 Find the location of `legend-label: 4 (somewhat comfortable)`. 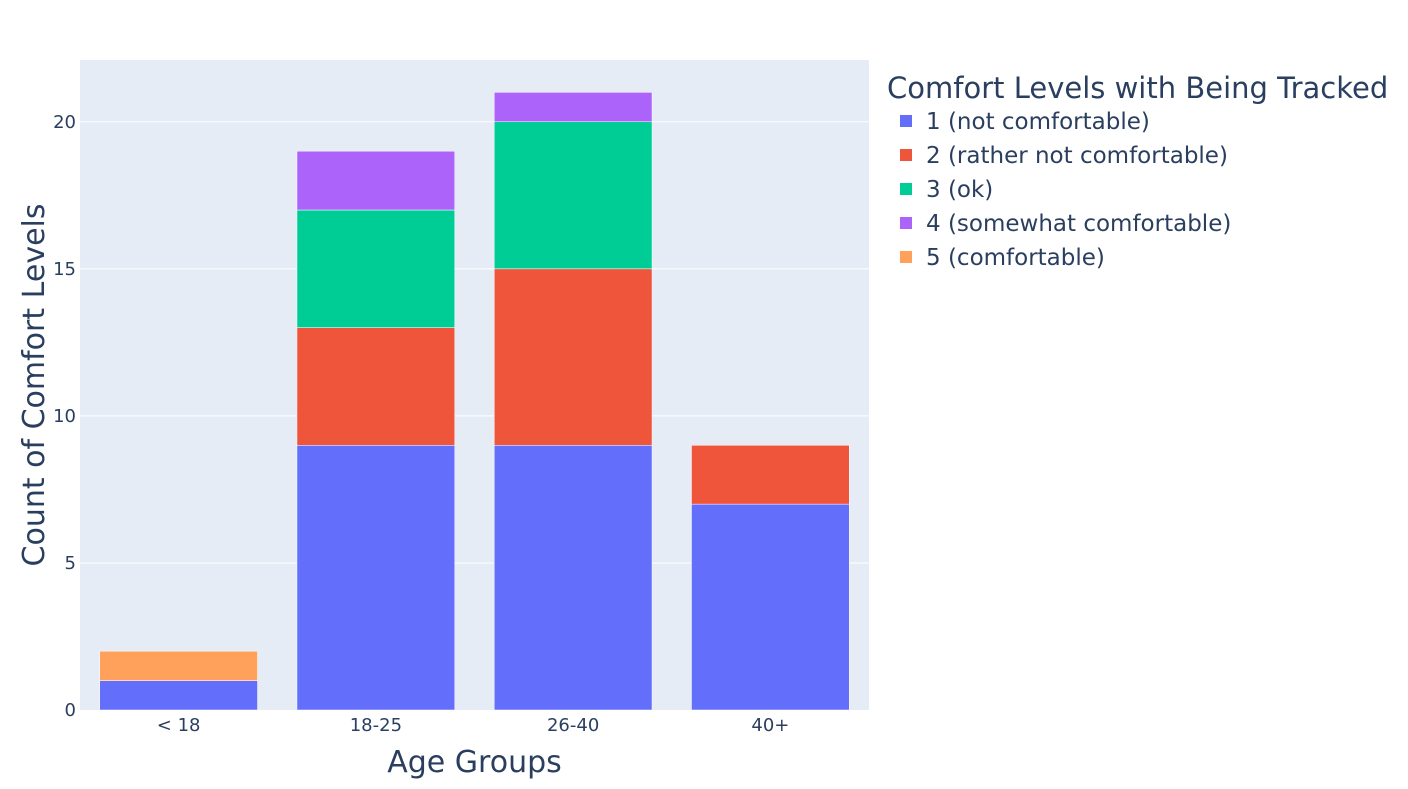

legend-label: 4 (somewhat comfortable) is located at coordinates (1078, 224).